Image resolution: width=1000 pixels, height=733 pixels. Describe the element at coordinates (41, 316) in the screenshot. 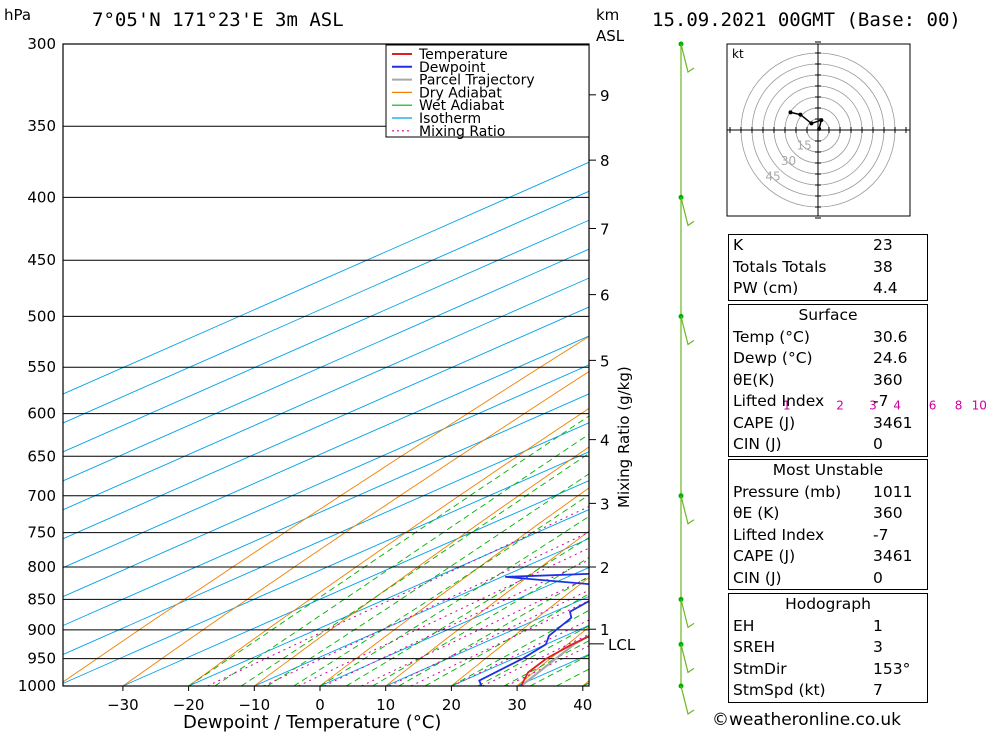

I see `pressure-tick-label: 500` at that location.